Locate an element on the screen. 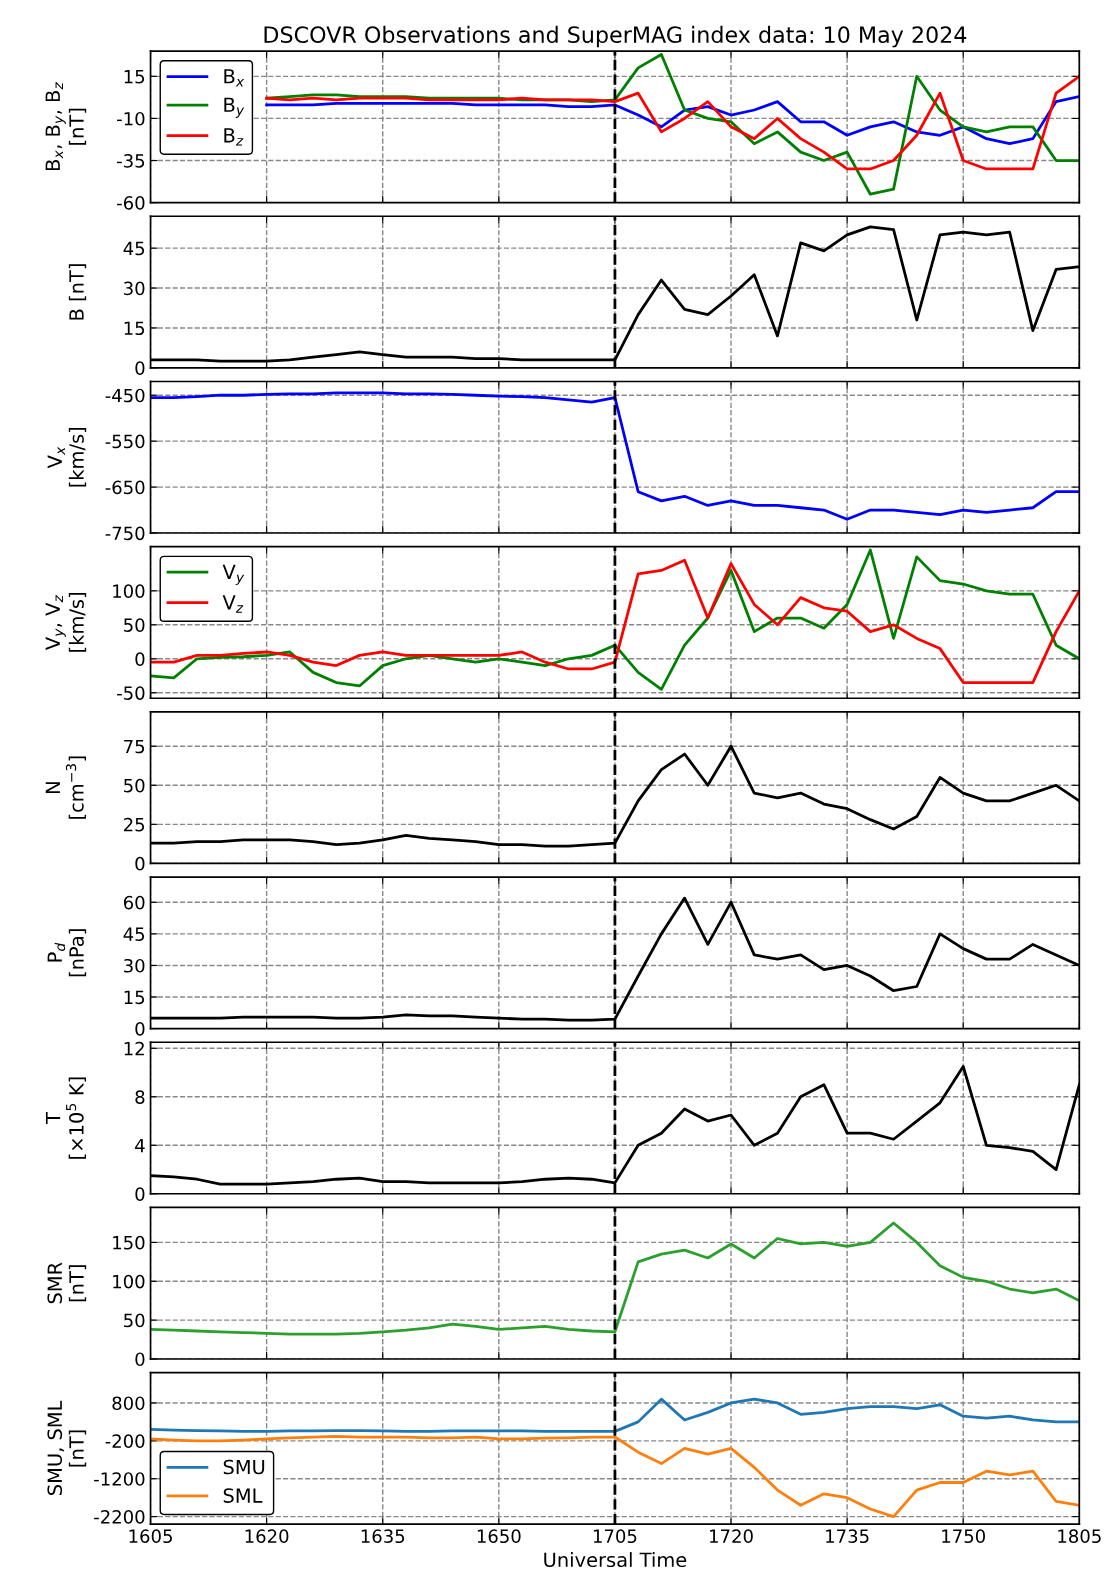 The width and height of the screenshot is (1115, 1596). x-tick-label: 1620 is located at coordinates (267, 1536).